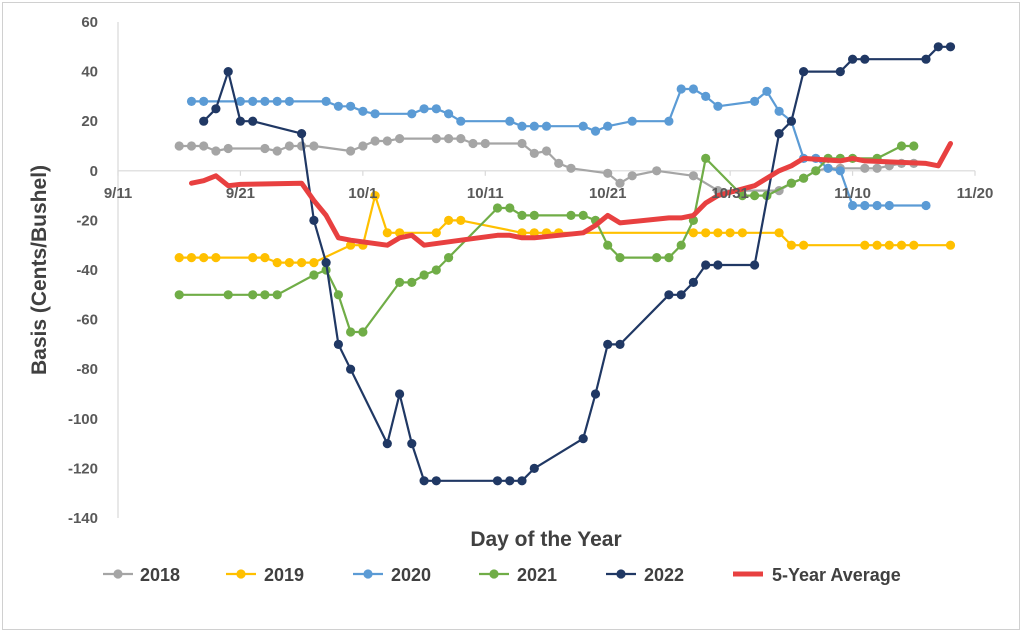 The height and width of the screenshot is (634, 1024). What do you see at coordinates (89, 22) in the screenshot?
I see `y-tick-label: 60` at bounding box center [89, 22].